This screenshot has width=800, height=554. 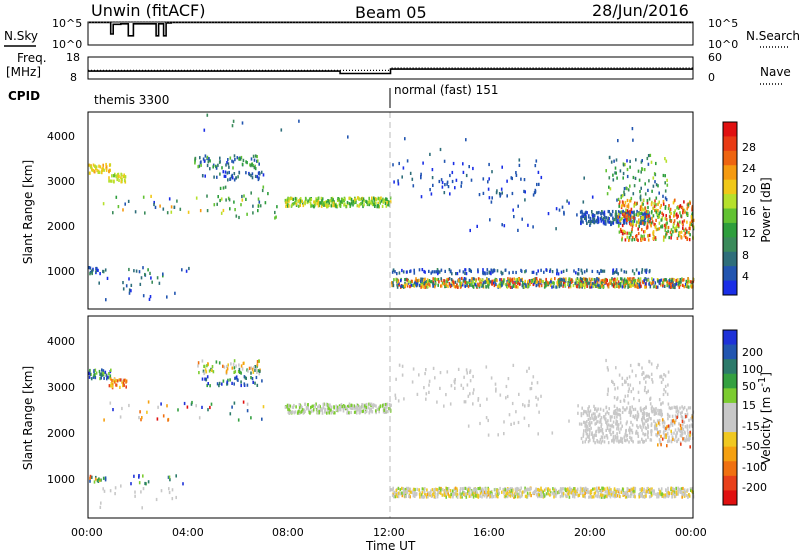 What do you see at coordinates (730, 201) in the screenshot?
I see `power-colorbar-swatch` at bounding box center [730, 201].